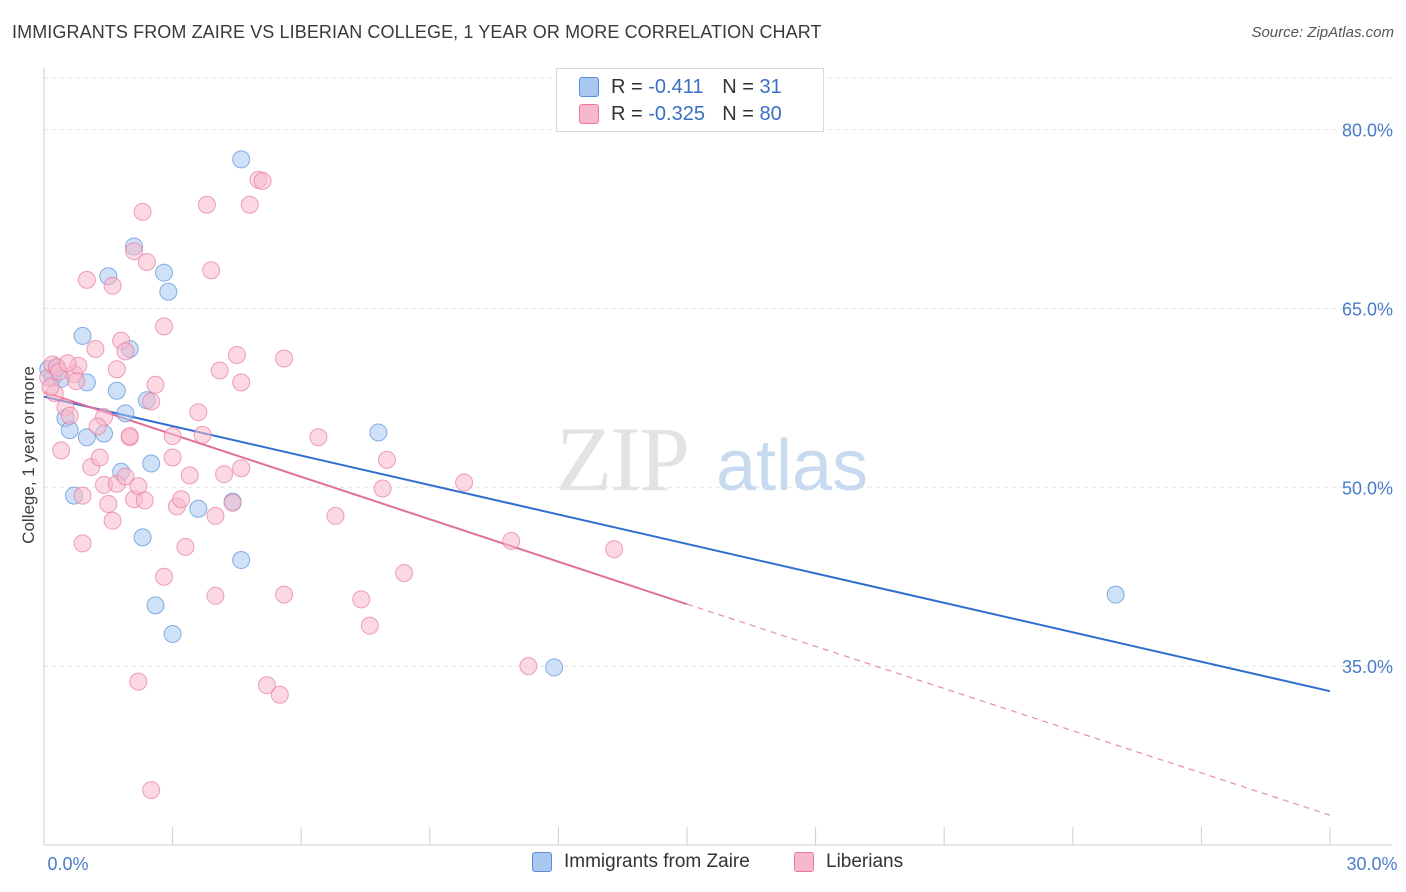 This screenshot has height=892, width=1406. What do you see at coordinates (1008, 709) in the screenshot?
I see `trend-line-liberians-extrapolated` at bounding box center [1008, 709].